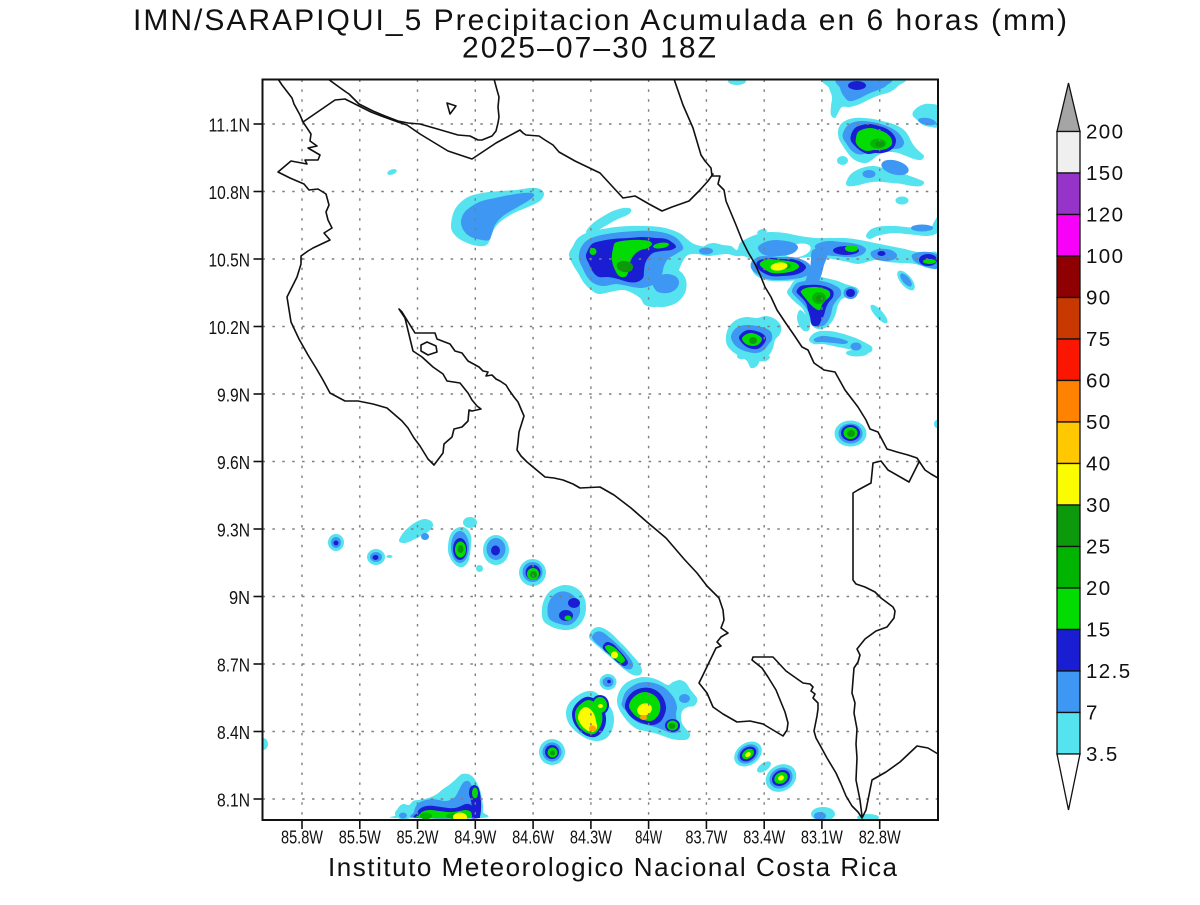  What do you see at coordinates (589, 48) in the screenshot?
I see `svg-text: 2025–07–30 18Z` at bounding box center [589, 48].